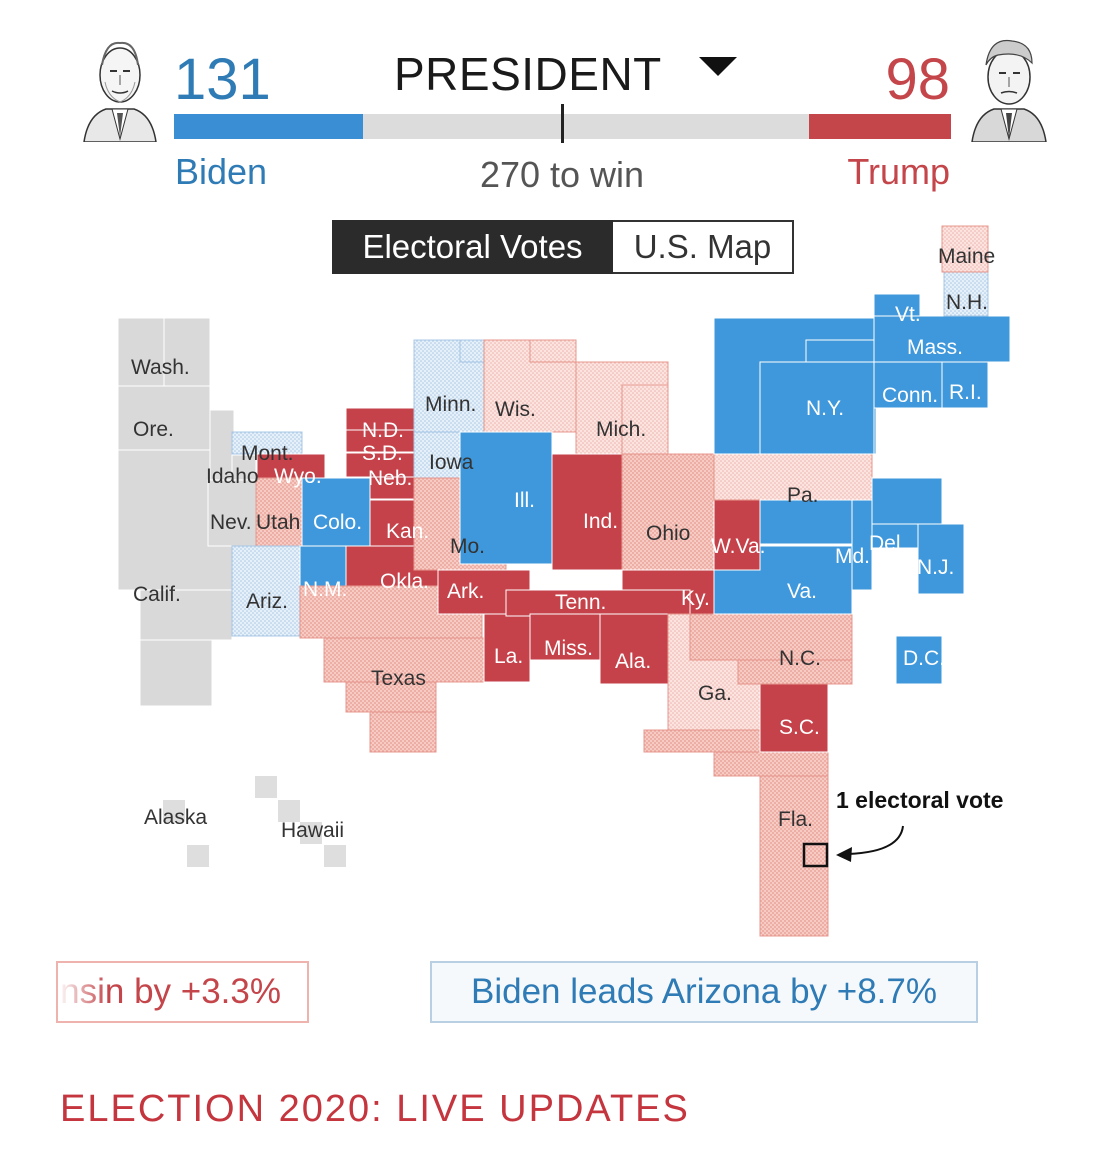 Image resolution: width=1113 pixels, height=1150 pixels. Describe the element at coordinates (267, 443) in the screenshot. I see `state-tile-mont` at that location.